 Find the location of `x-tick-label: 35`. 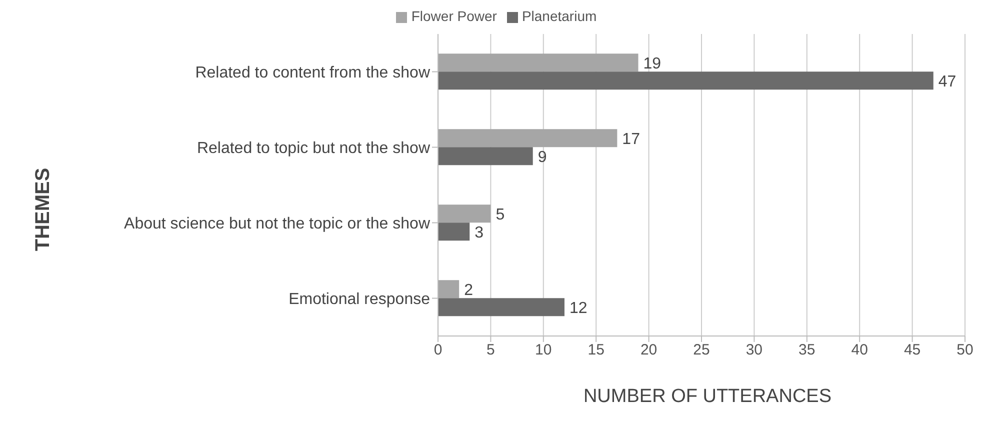

x-tick-label: 35 is located at coordinates (807, 350).